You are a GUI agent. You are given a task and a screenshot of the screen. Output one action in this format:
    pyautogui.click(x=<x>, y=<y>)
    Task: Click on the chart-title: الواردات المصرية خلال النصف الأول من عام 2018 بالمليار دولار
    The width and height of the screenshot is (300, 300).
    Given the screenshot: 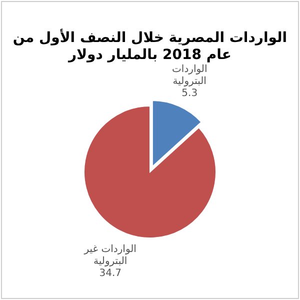 What is the action you would take?
    pyautogui.click(x=150, y=47)
    